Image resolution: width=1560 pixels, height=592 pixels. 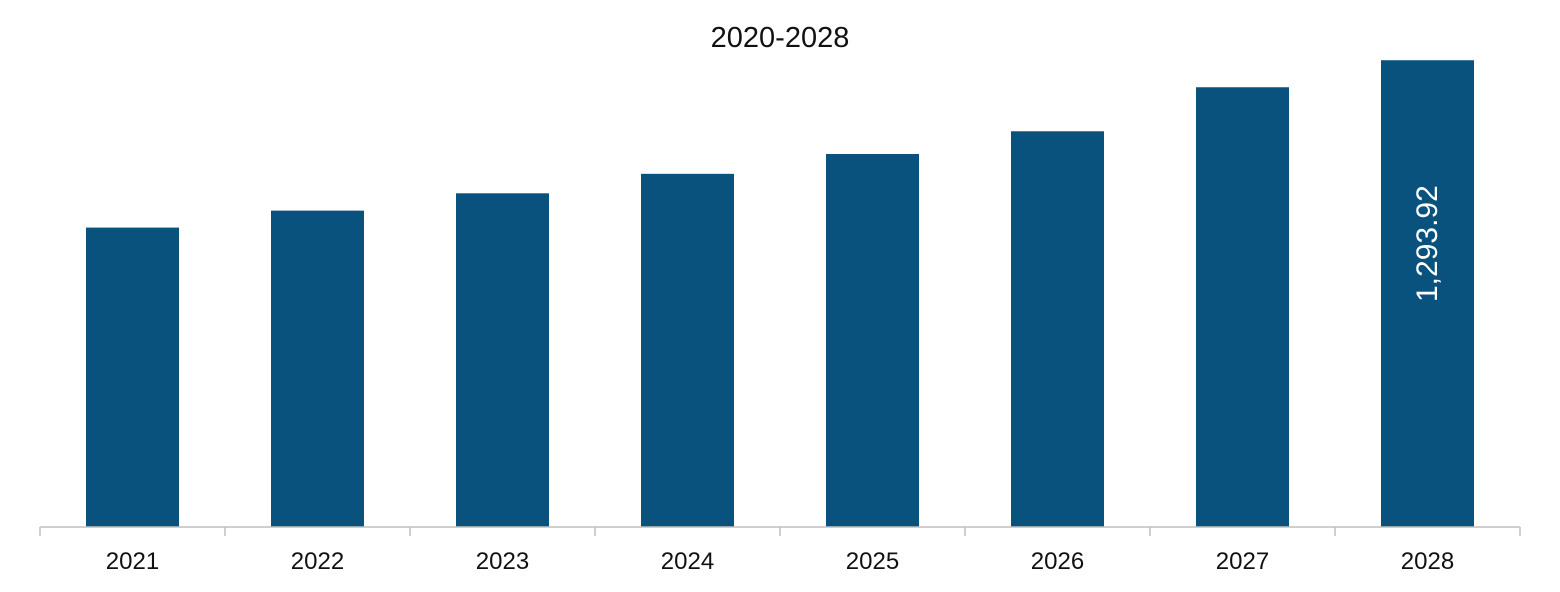 I want to click on bar-2024, so click(x=687, y=350).